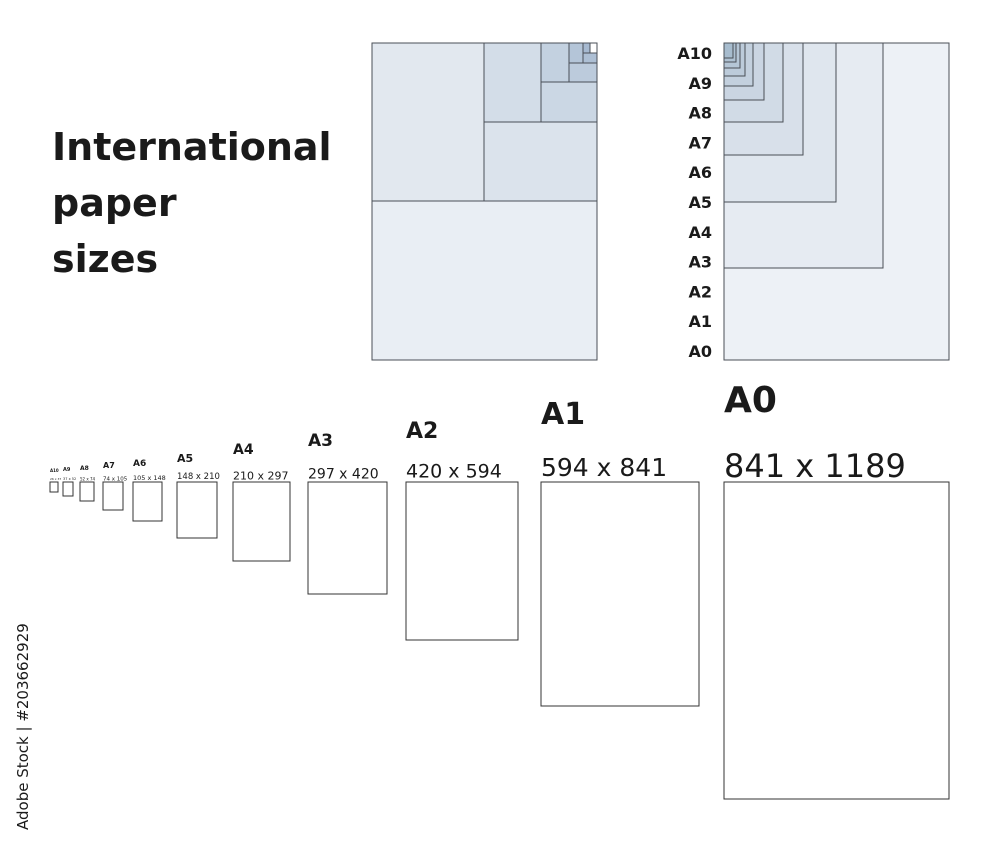 The width and height of the screenshot is (1000, 845). What do you see at coordinates (700, 351) in the screenshot?
I see `stack-label: A0` at bounding box center [700, 351].